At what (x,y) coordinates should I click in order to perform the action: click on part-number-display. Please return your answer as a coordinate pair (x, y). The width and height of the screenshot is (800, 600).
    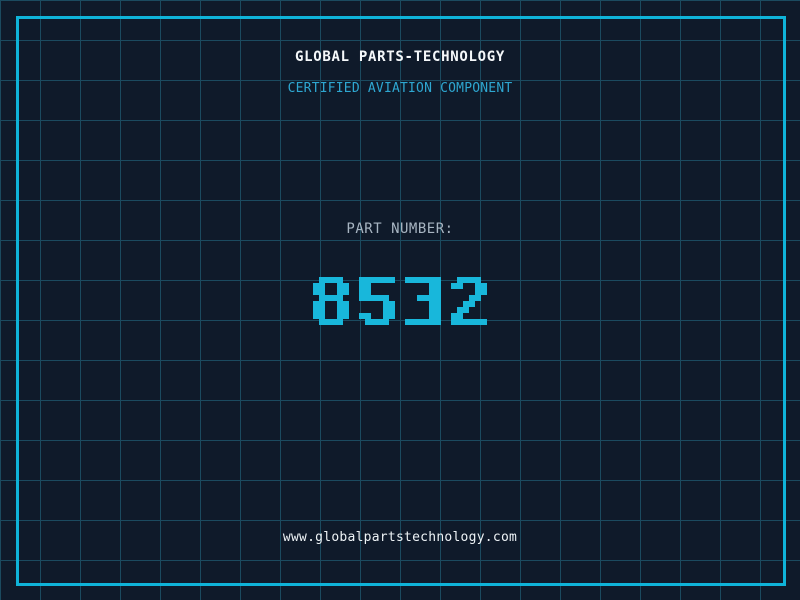
    Looking at the image, I should click on (400, 301).